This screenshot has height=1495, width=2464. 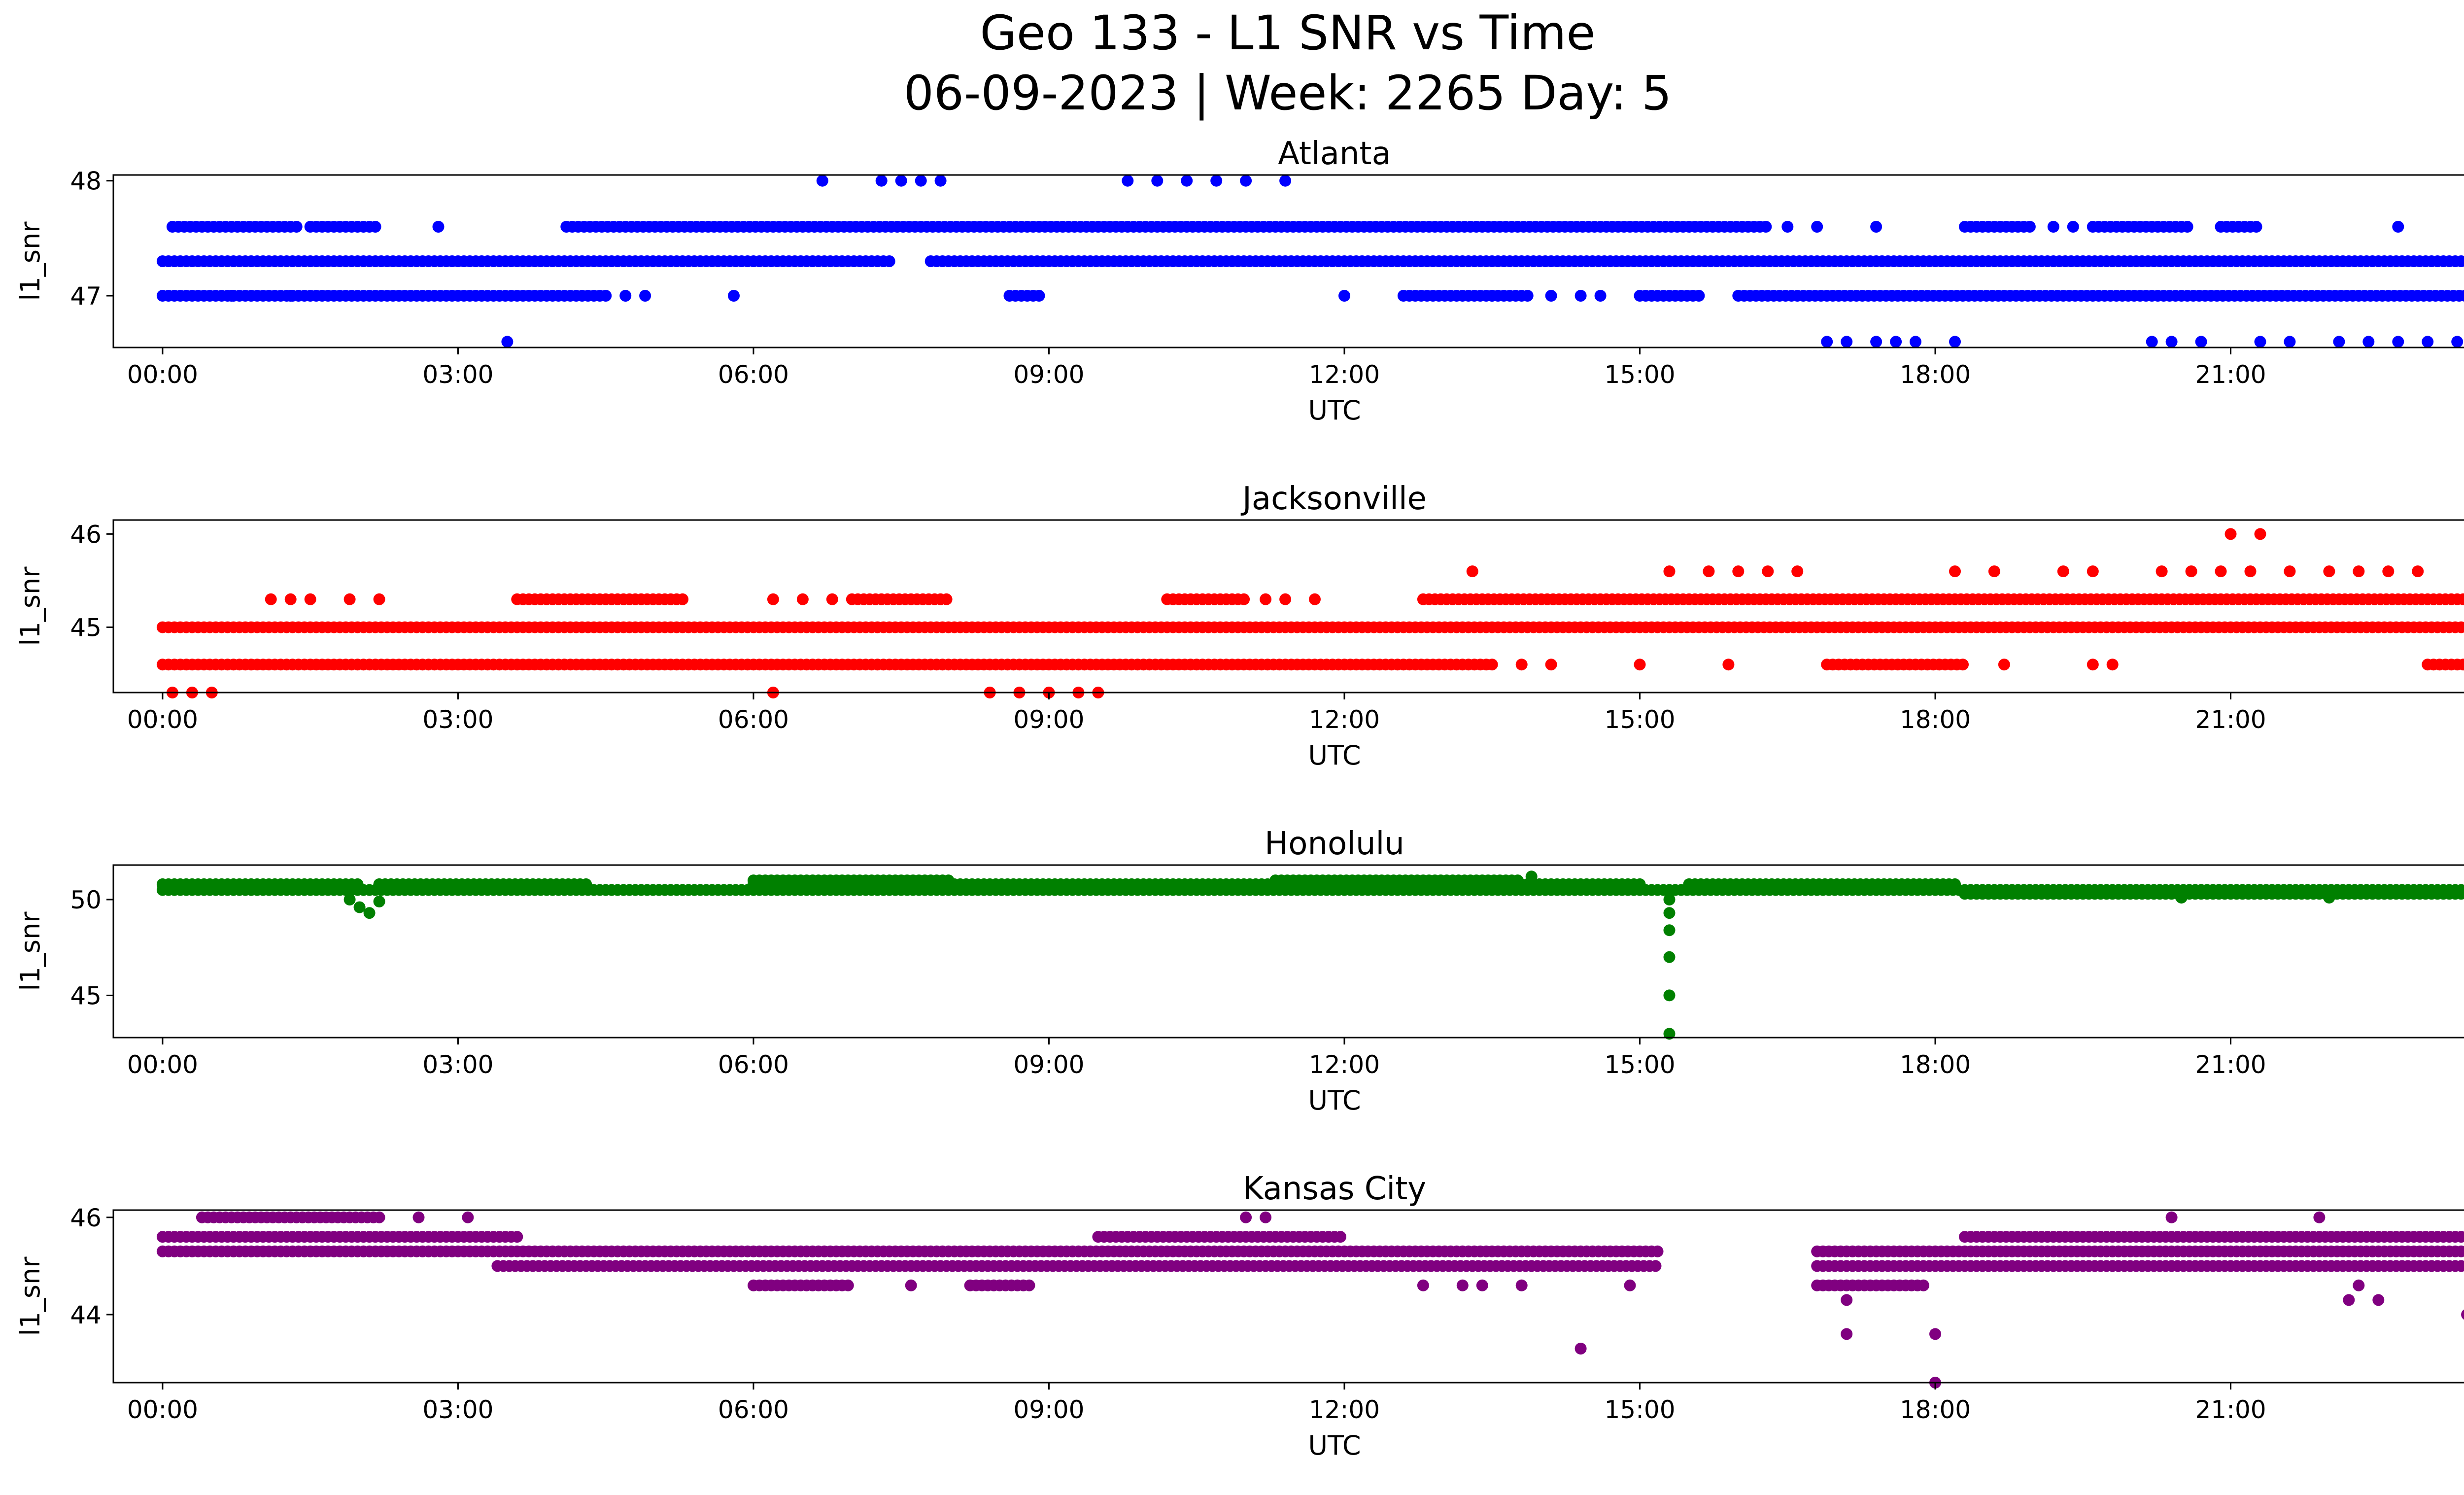 What do you see at coordinates (86, 534) in the screenshot?
I see `y-tick-label: 46` at bounding box center [86, 534].